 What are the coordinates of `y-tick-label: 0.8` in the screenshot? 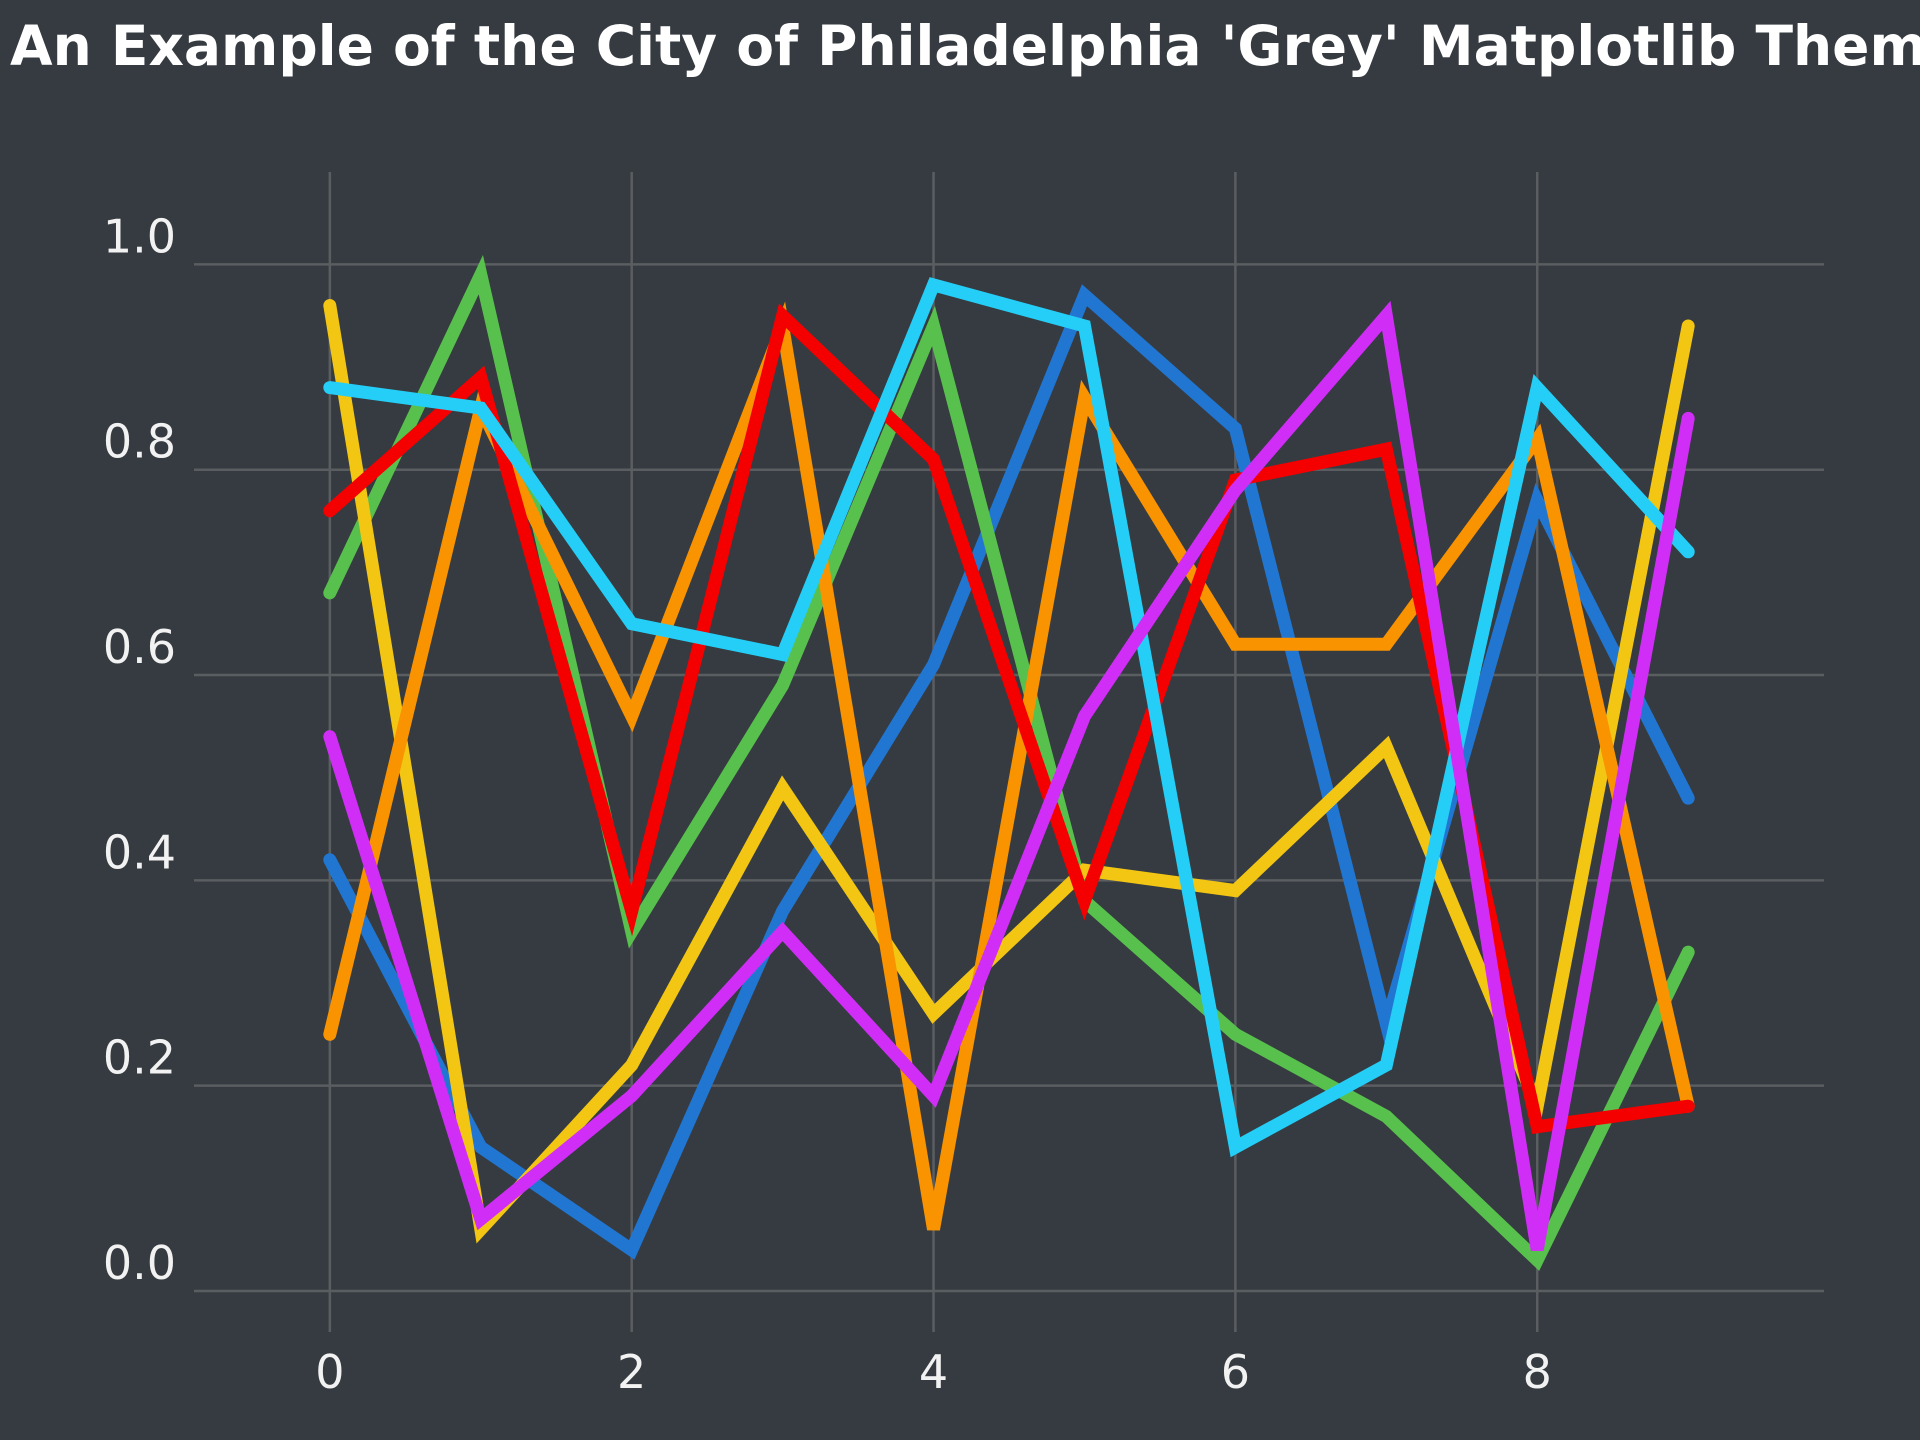 It's located at (139, 442).